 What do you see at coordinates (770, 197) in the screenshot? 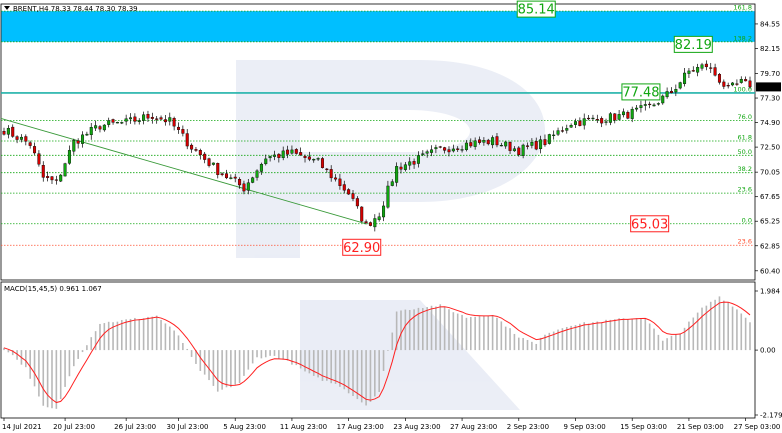
I see `y-tick-label: 67.65` at bounding box center [770, 197].